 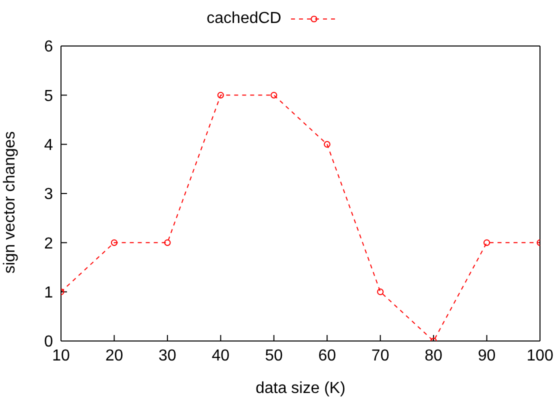 I want to click on y-tick-label: 1, so click(x=49, y=293).